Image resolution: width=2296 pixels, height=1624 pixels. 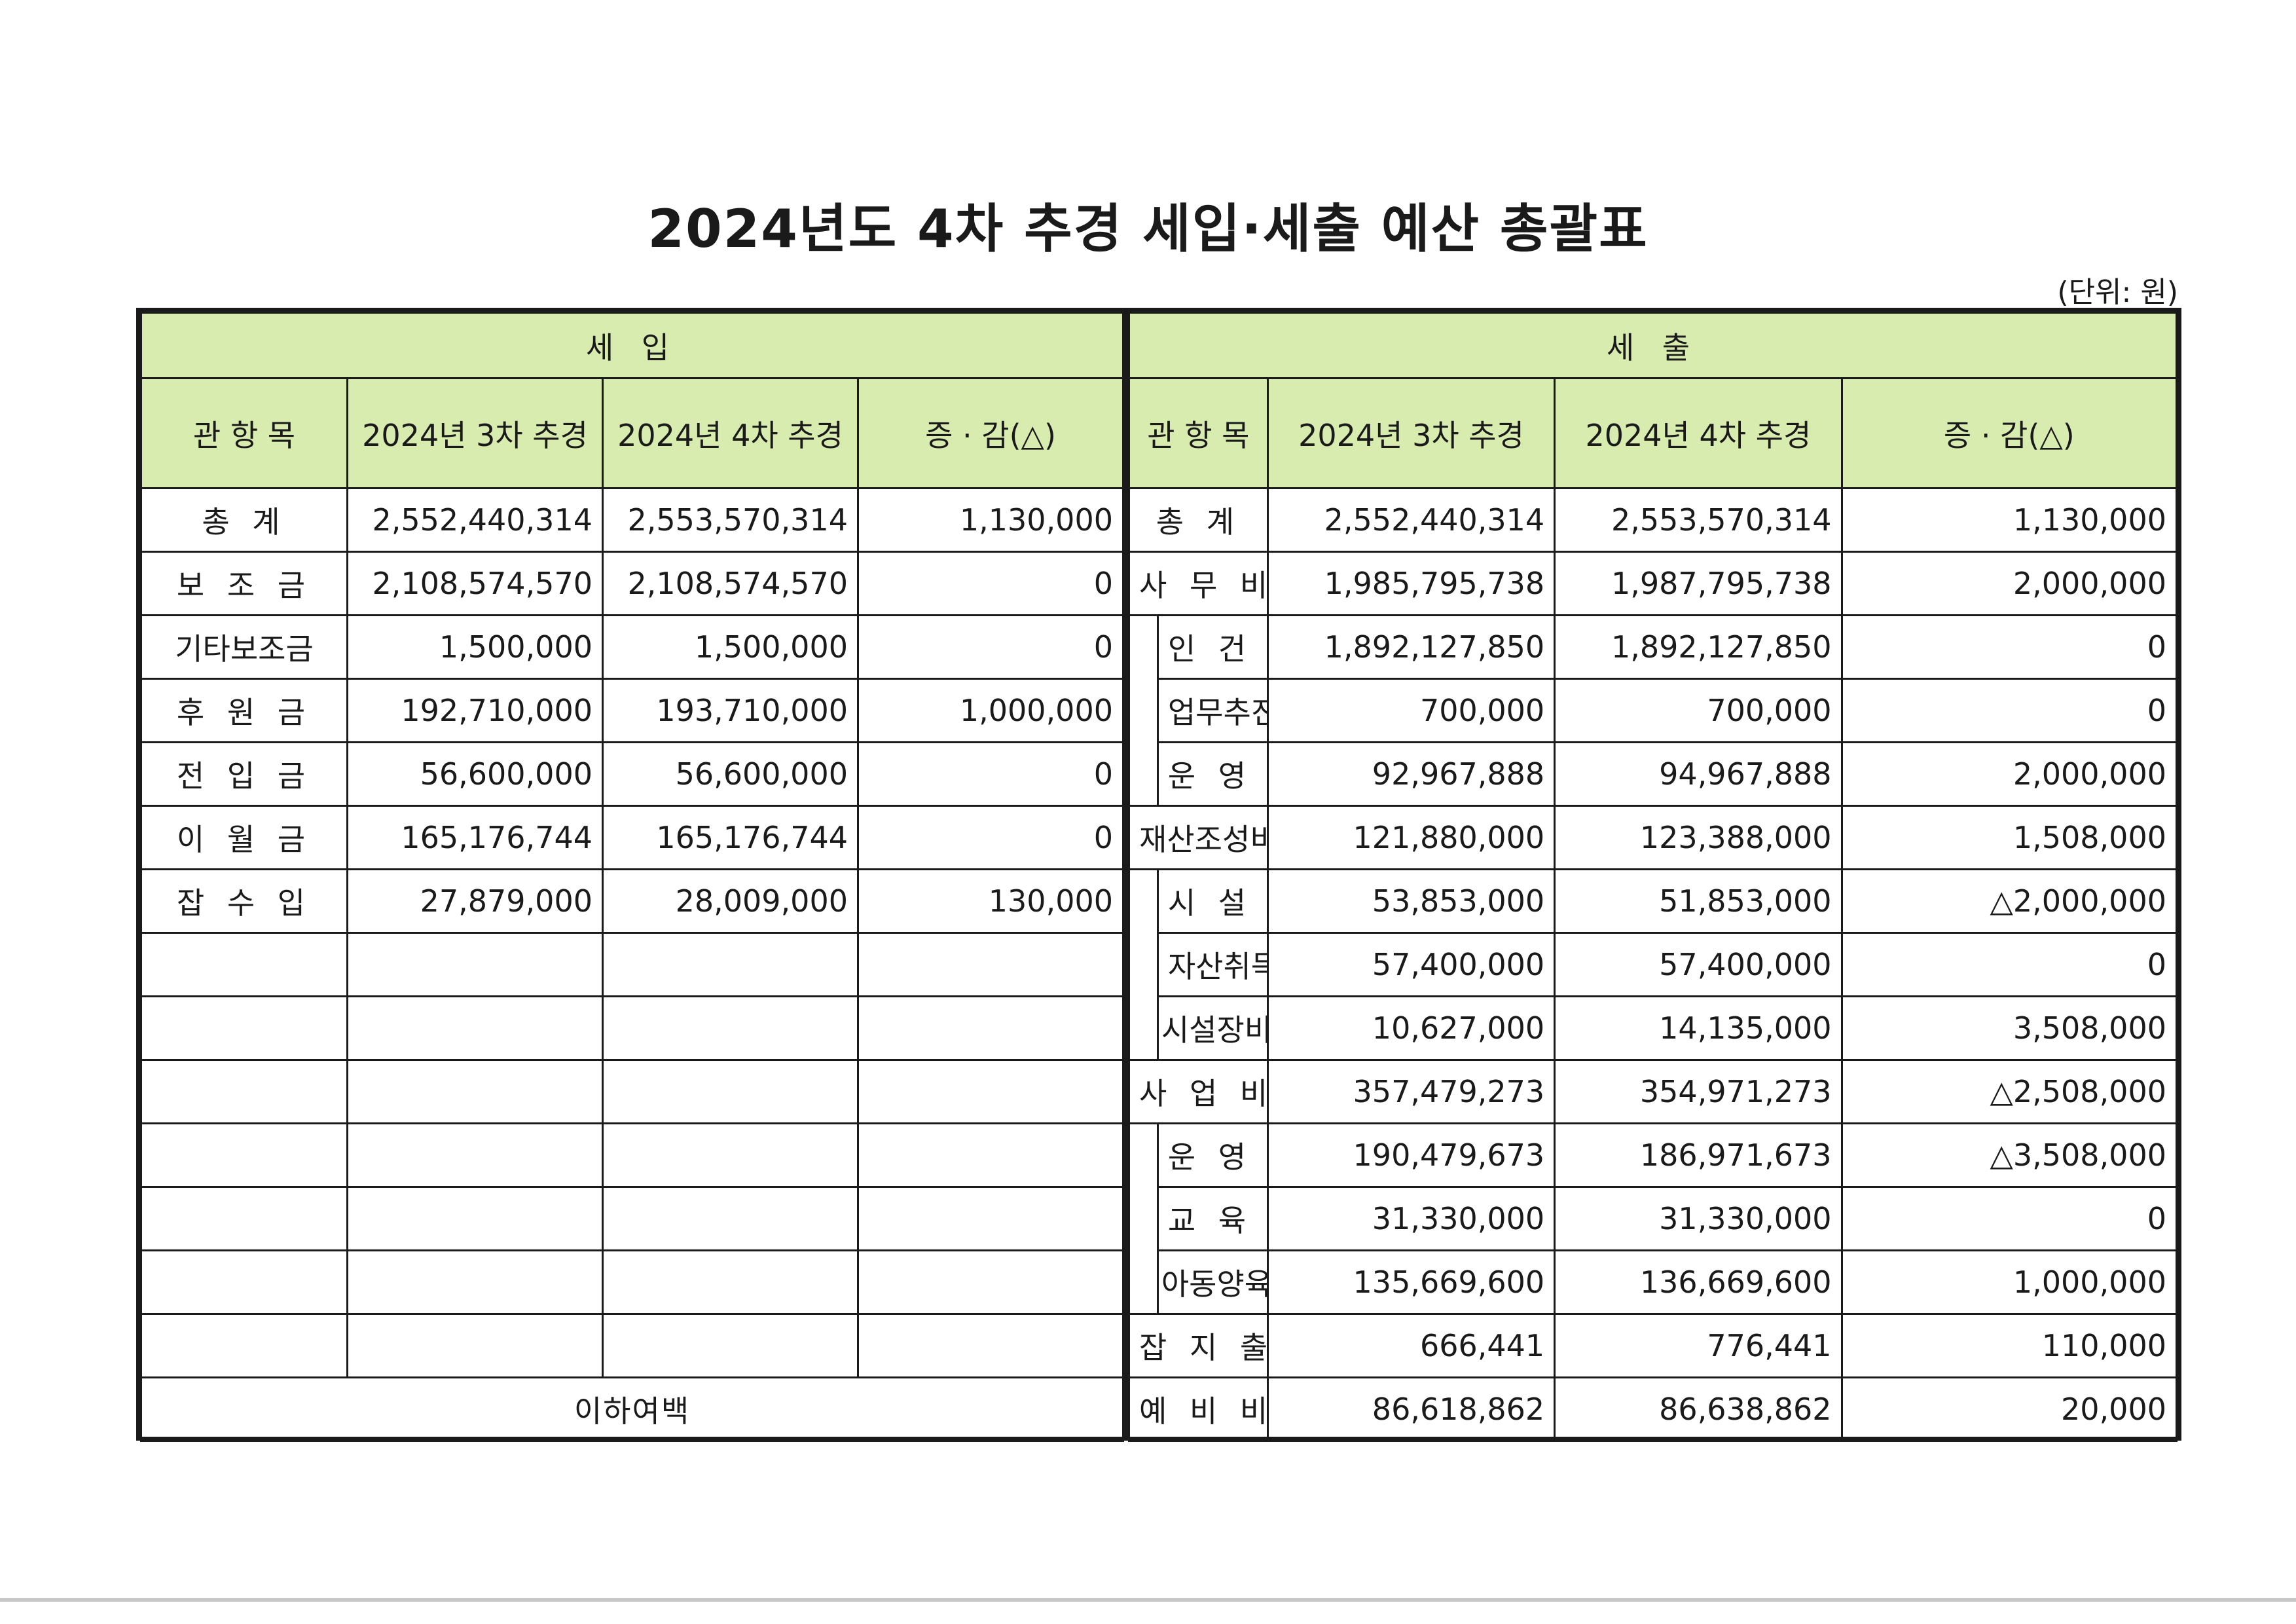 What do you see at coordinates (1212, 1028) in the screenshot?
I see `row-name: 시설장비유지비` at bounding box center [1212, 1028].